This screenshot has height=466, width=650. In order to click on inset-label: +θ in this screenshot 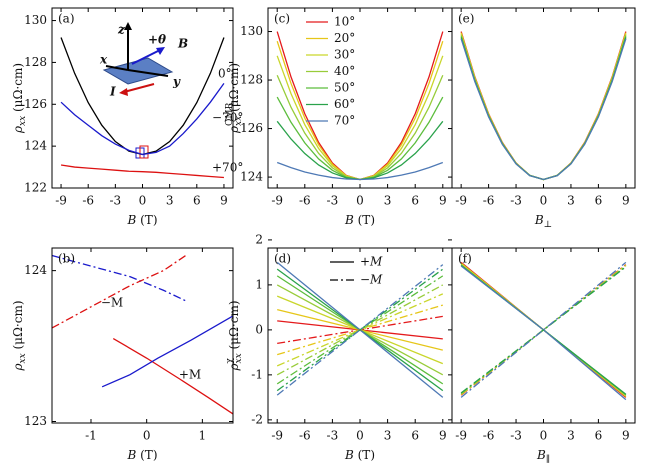, I will do `click(157, 40)`.